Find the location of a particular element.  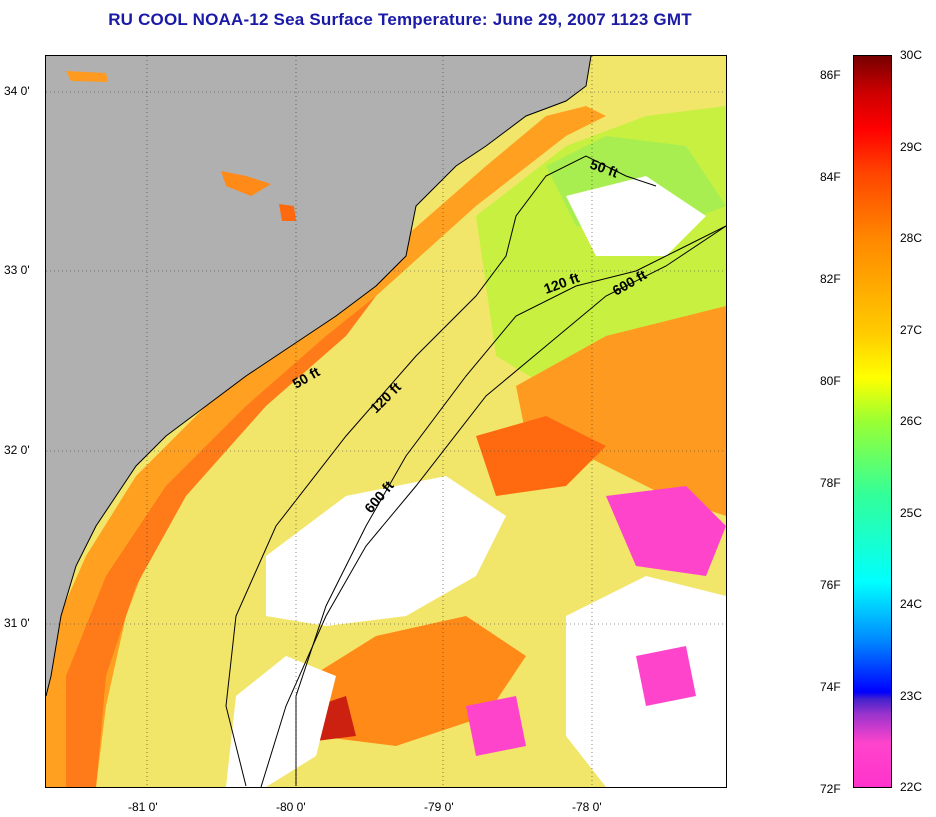

lon-label-81: -81 0' is located at coordinates (143, 807).